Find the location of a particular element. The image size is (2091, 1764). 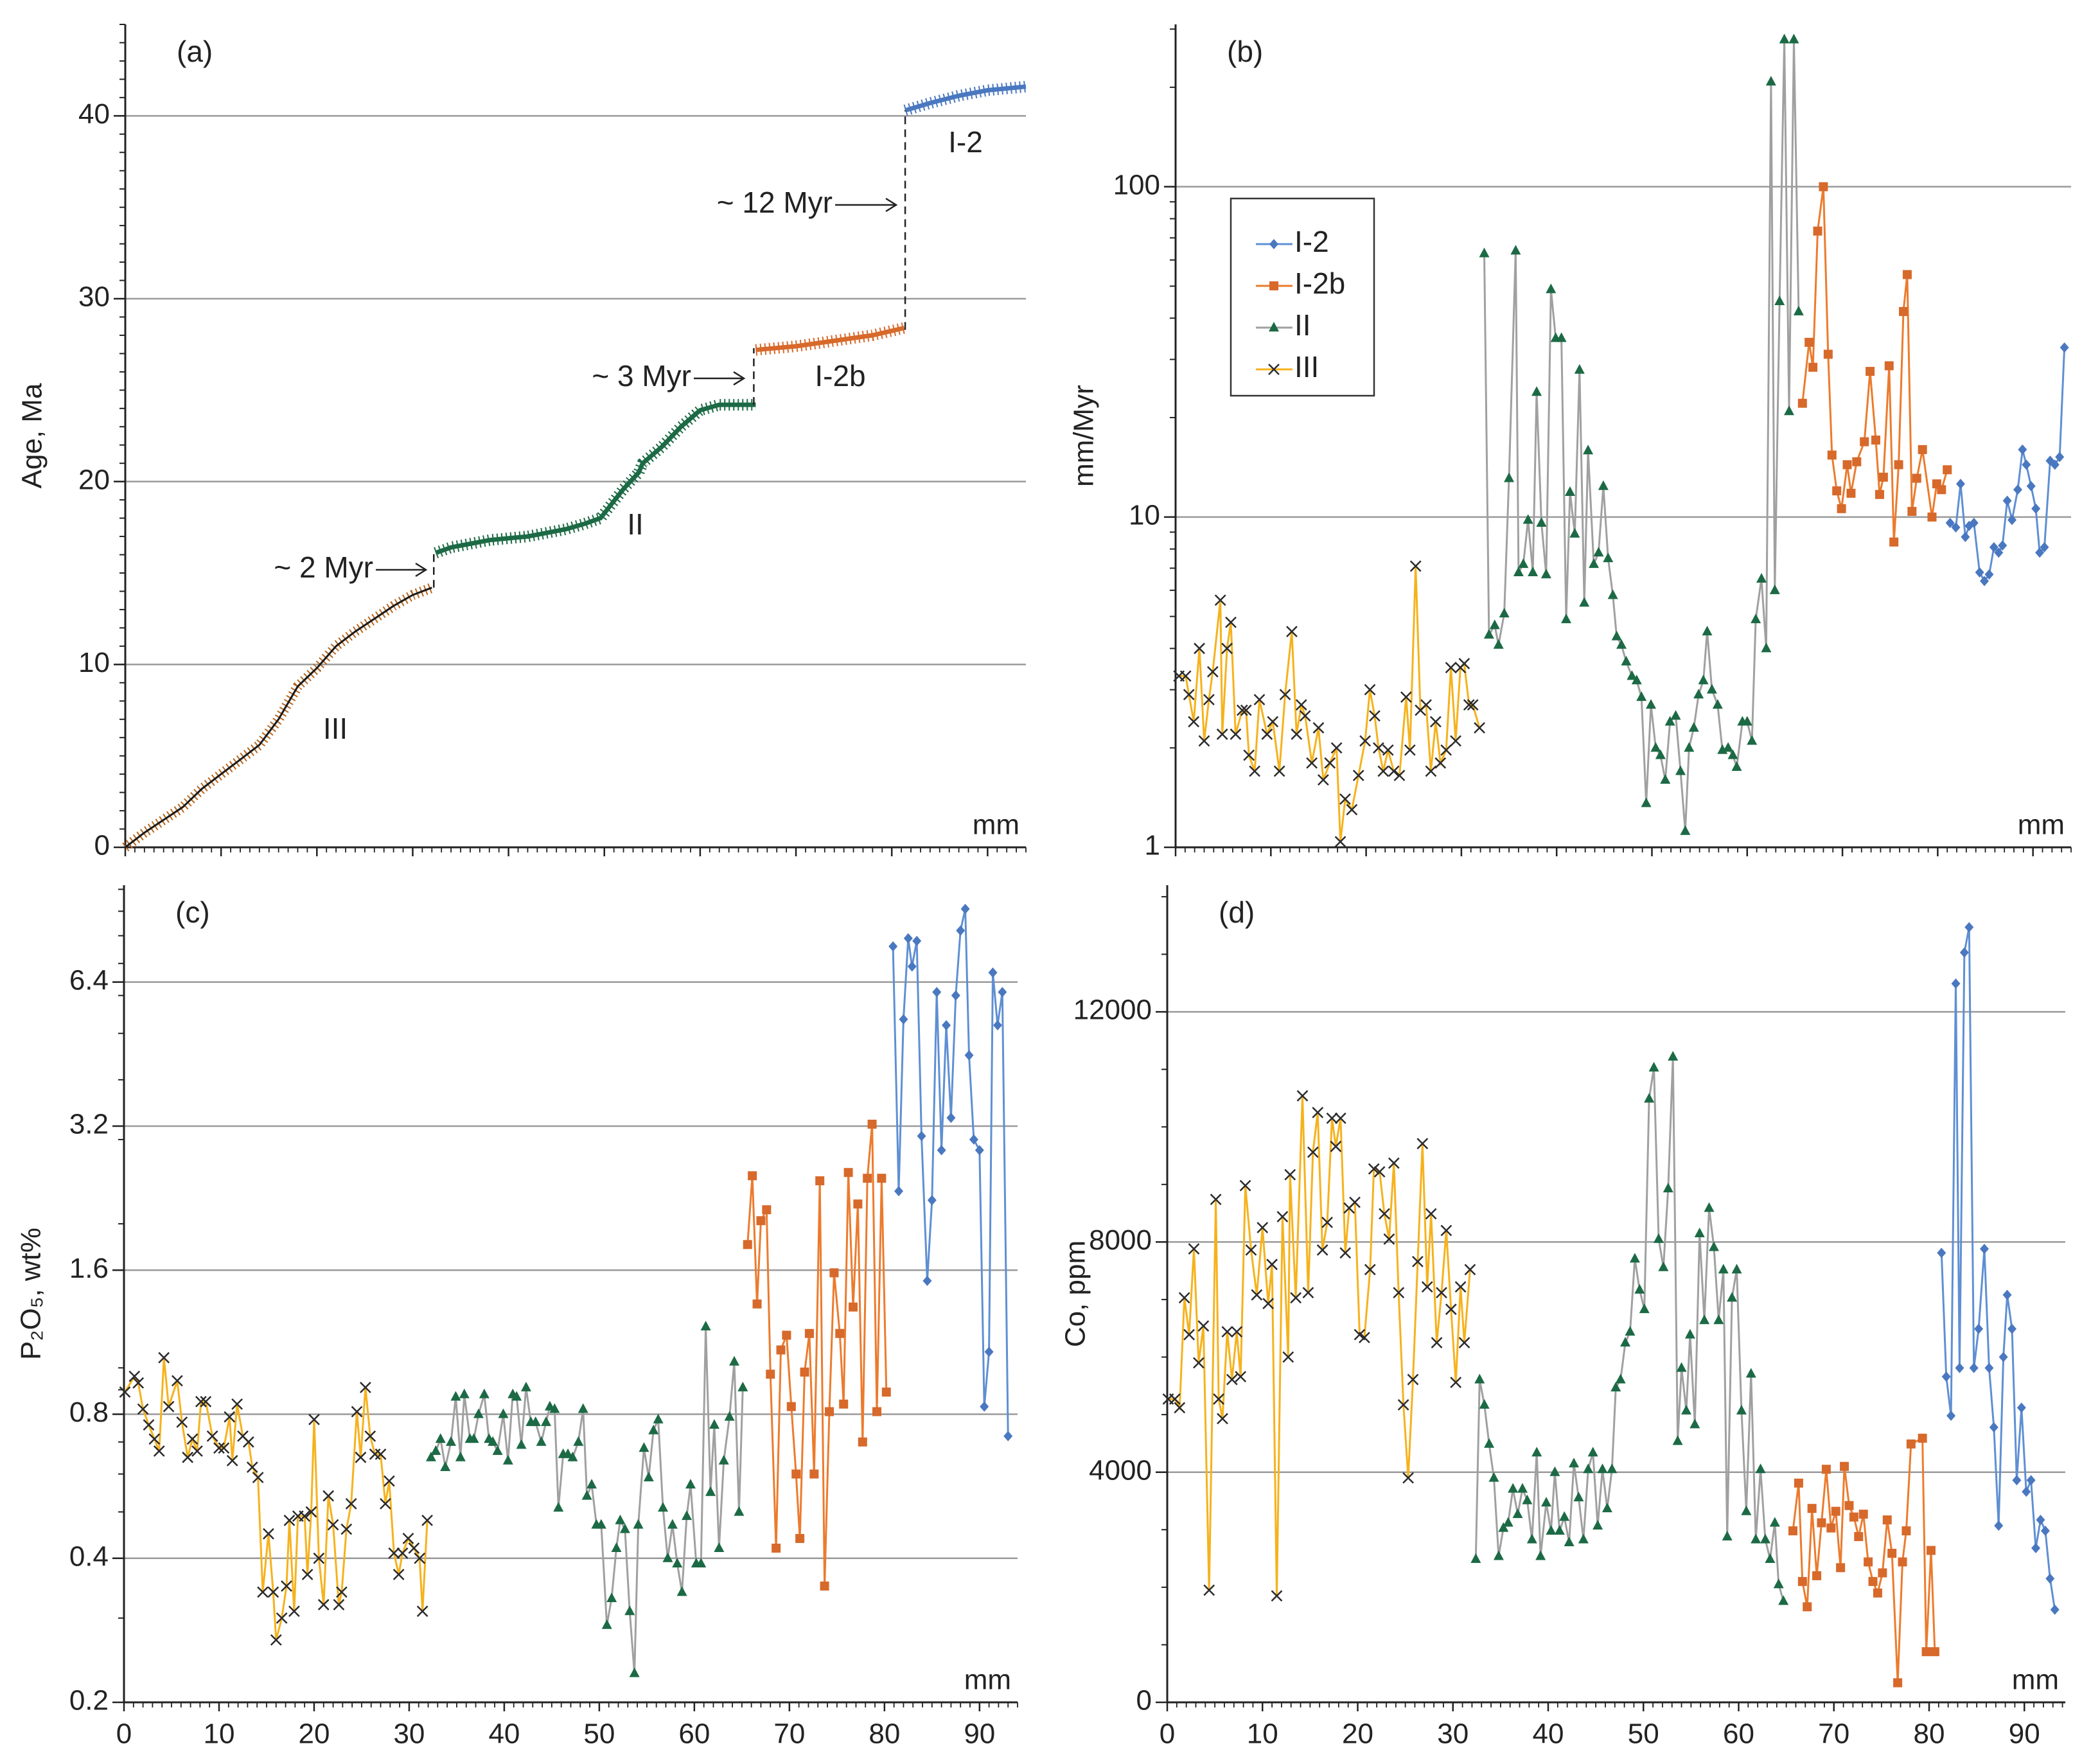

y-tick-label: 0.2 is located at coordinates (89, 1700).